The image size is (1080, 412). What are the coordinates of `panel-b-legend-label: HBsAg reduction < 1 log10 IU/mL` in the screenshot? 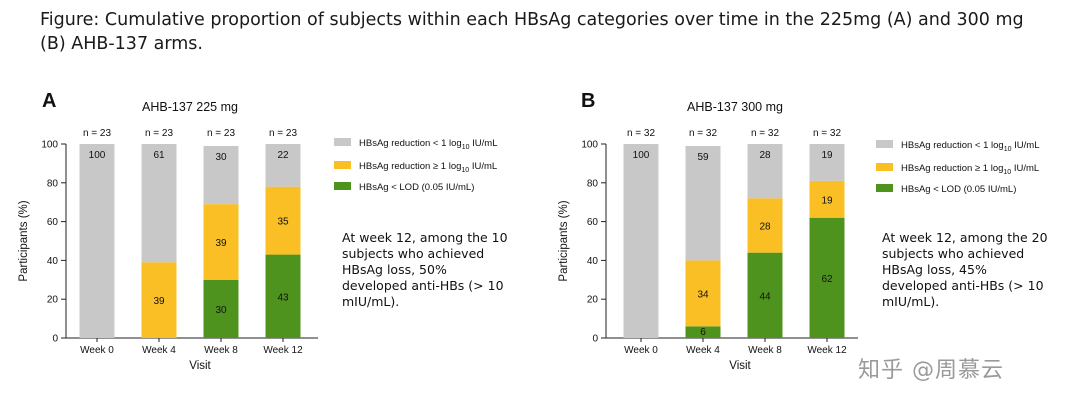 It's located at (970, 146).